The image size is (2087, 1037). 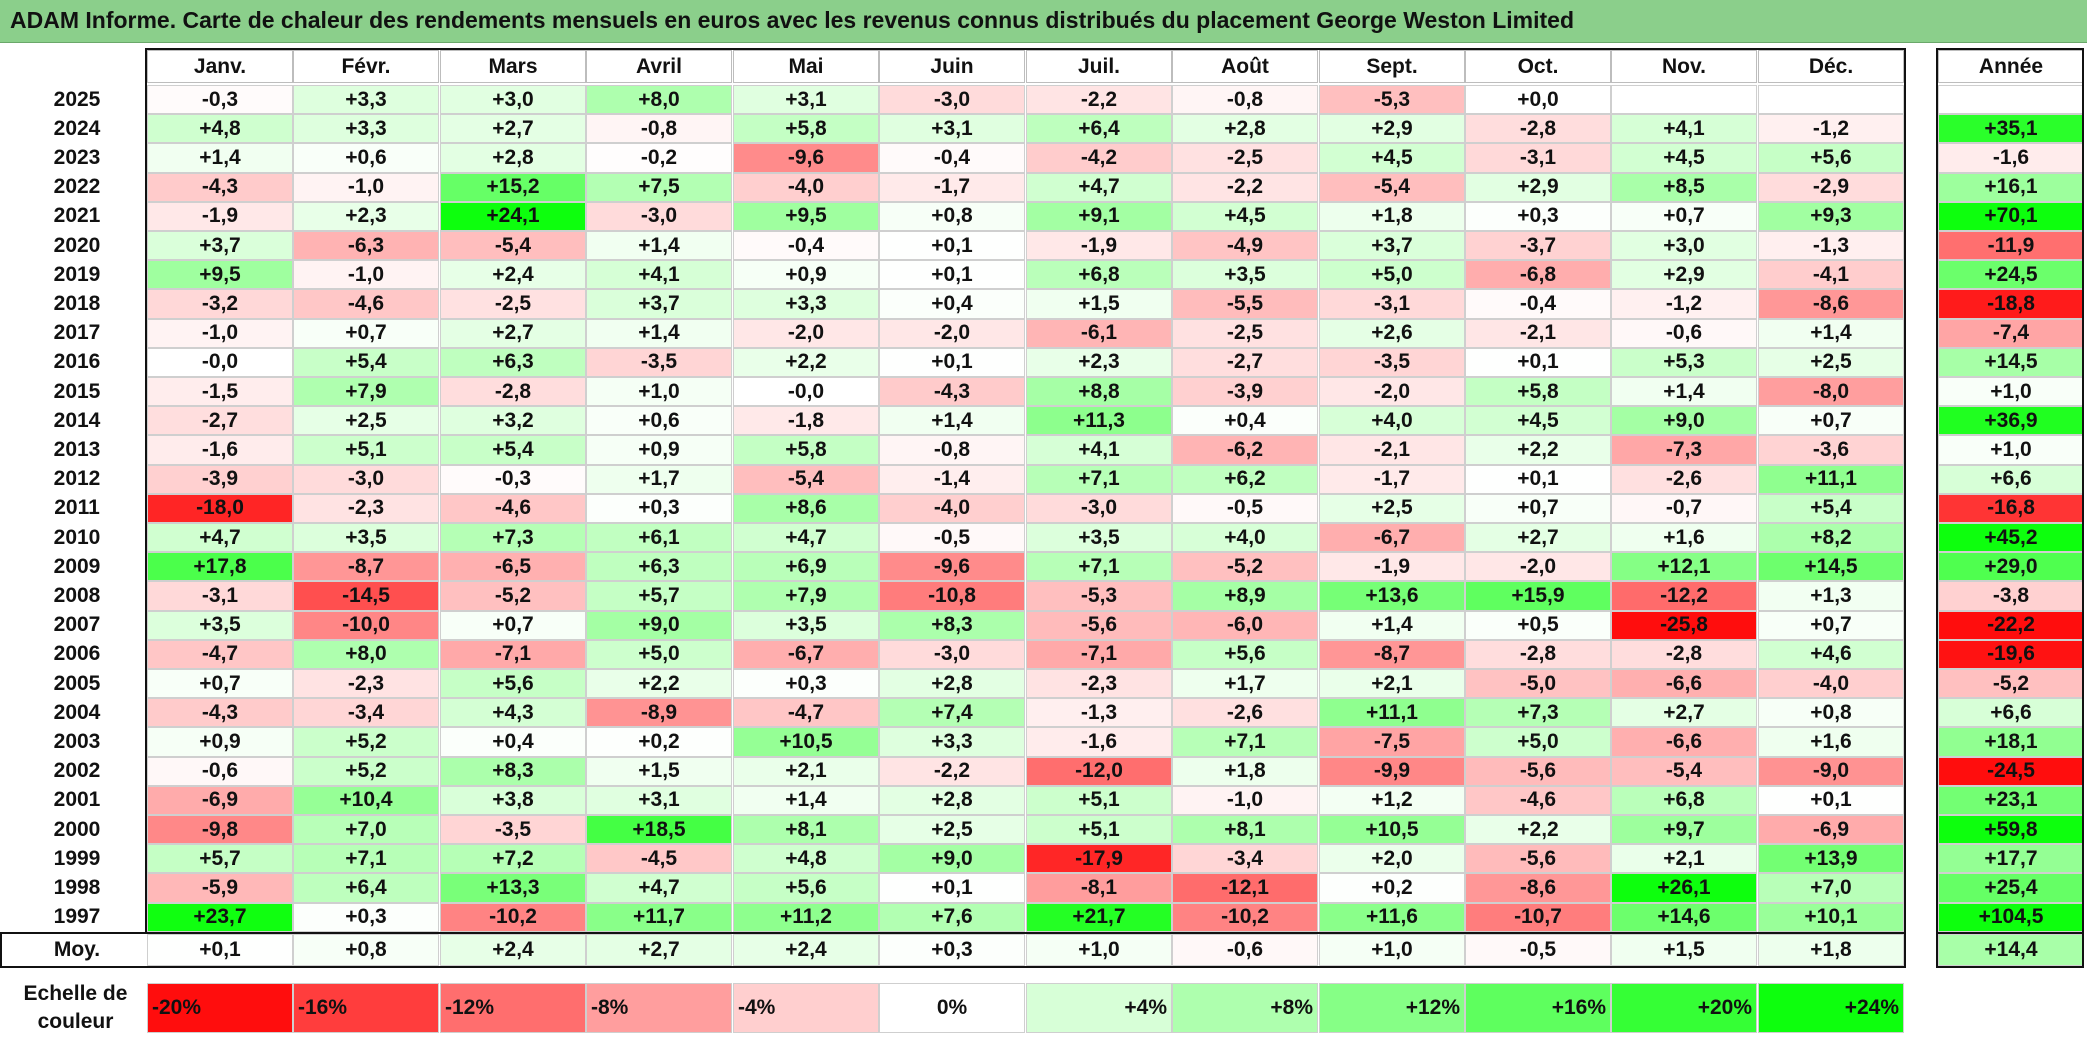 What do you see at coordinates (77, 508) in the screenshot?
I see `year-label: 2011` at bounding box center [77, 508].